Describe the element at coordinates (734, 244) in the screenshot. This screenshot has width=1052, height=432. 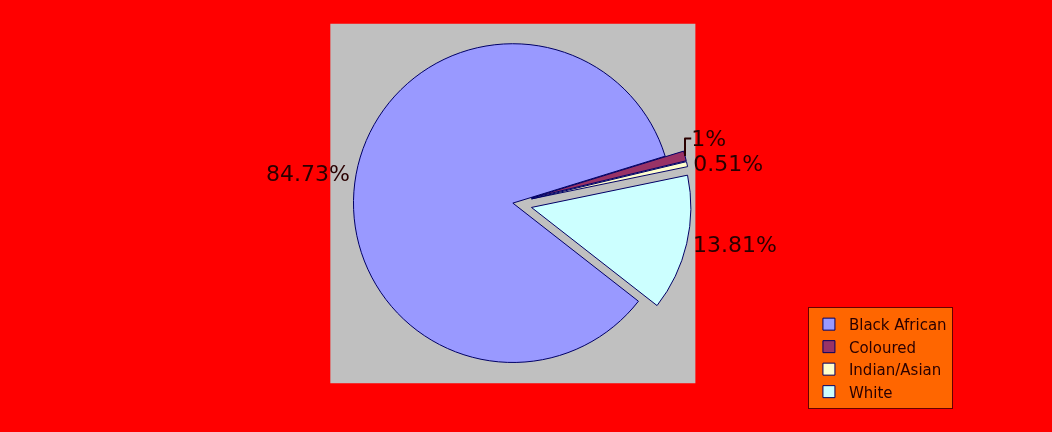
I see `data-label: 13.81%` at that location.